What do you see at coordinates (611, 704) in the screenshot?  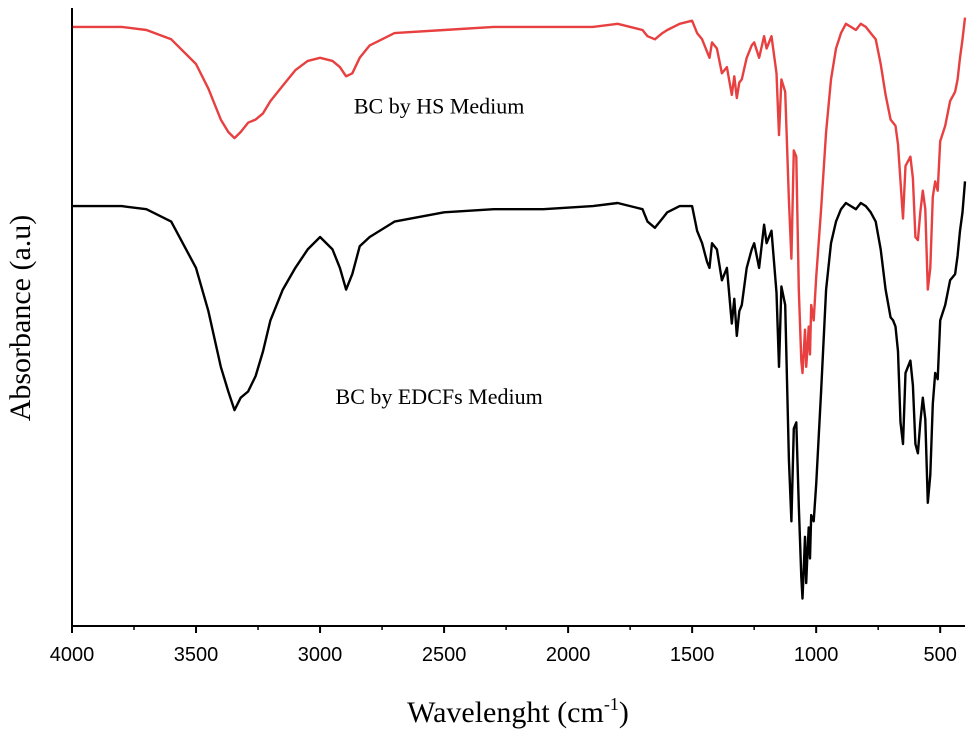 I see `x-axis-title-superscript: -1` at bounding box center [611, 704].